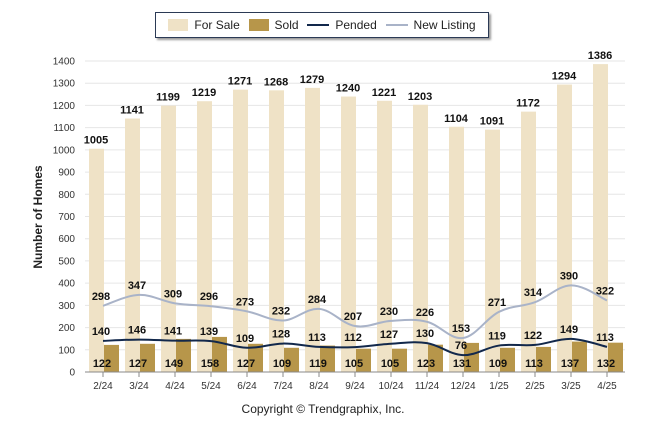  I want to click on for-sale-value-label: 1199, so click(168, 98).